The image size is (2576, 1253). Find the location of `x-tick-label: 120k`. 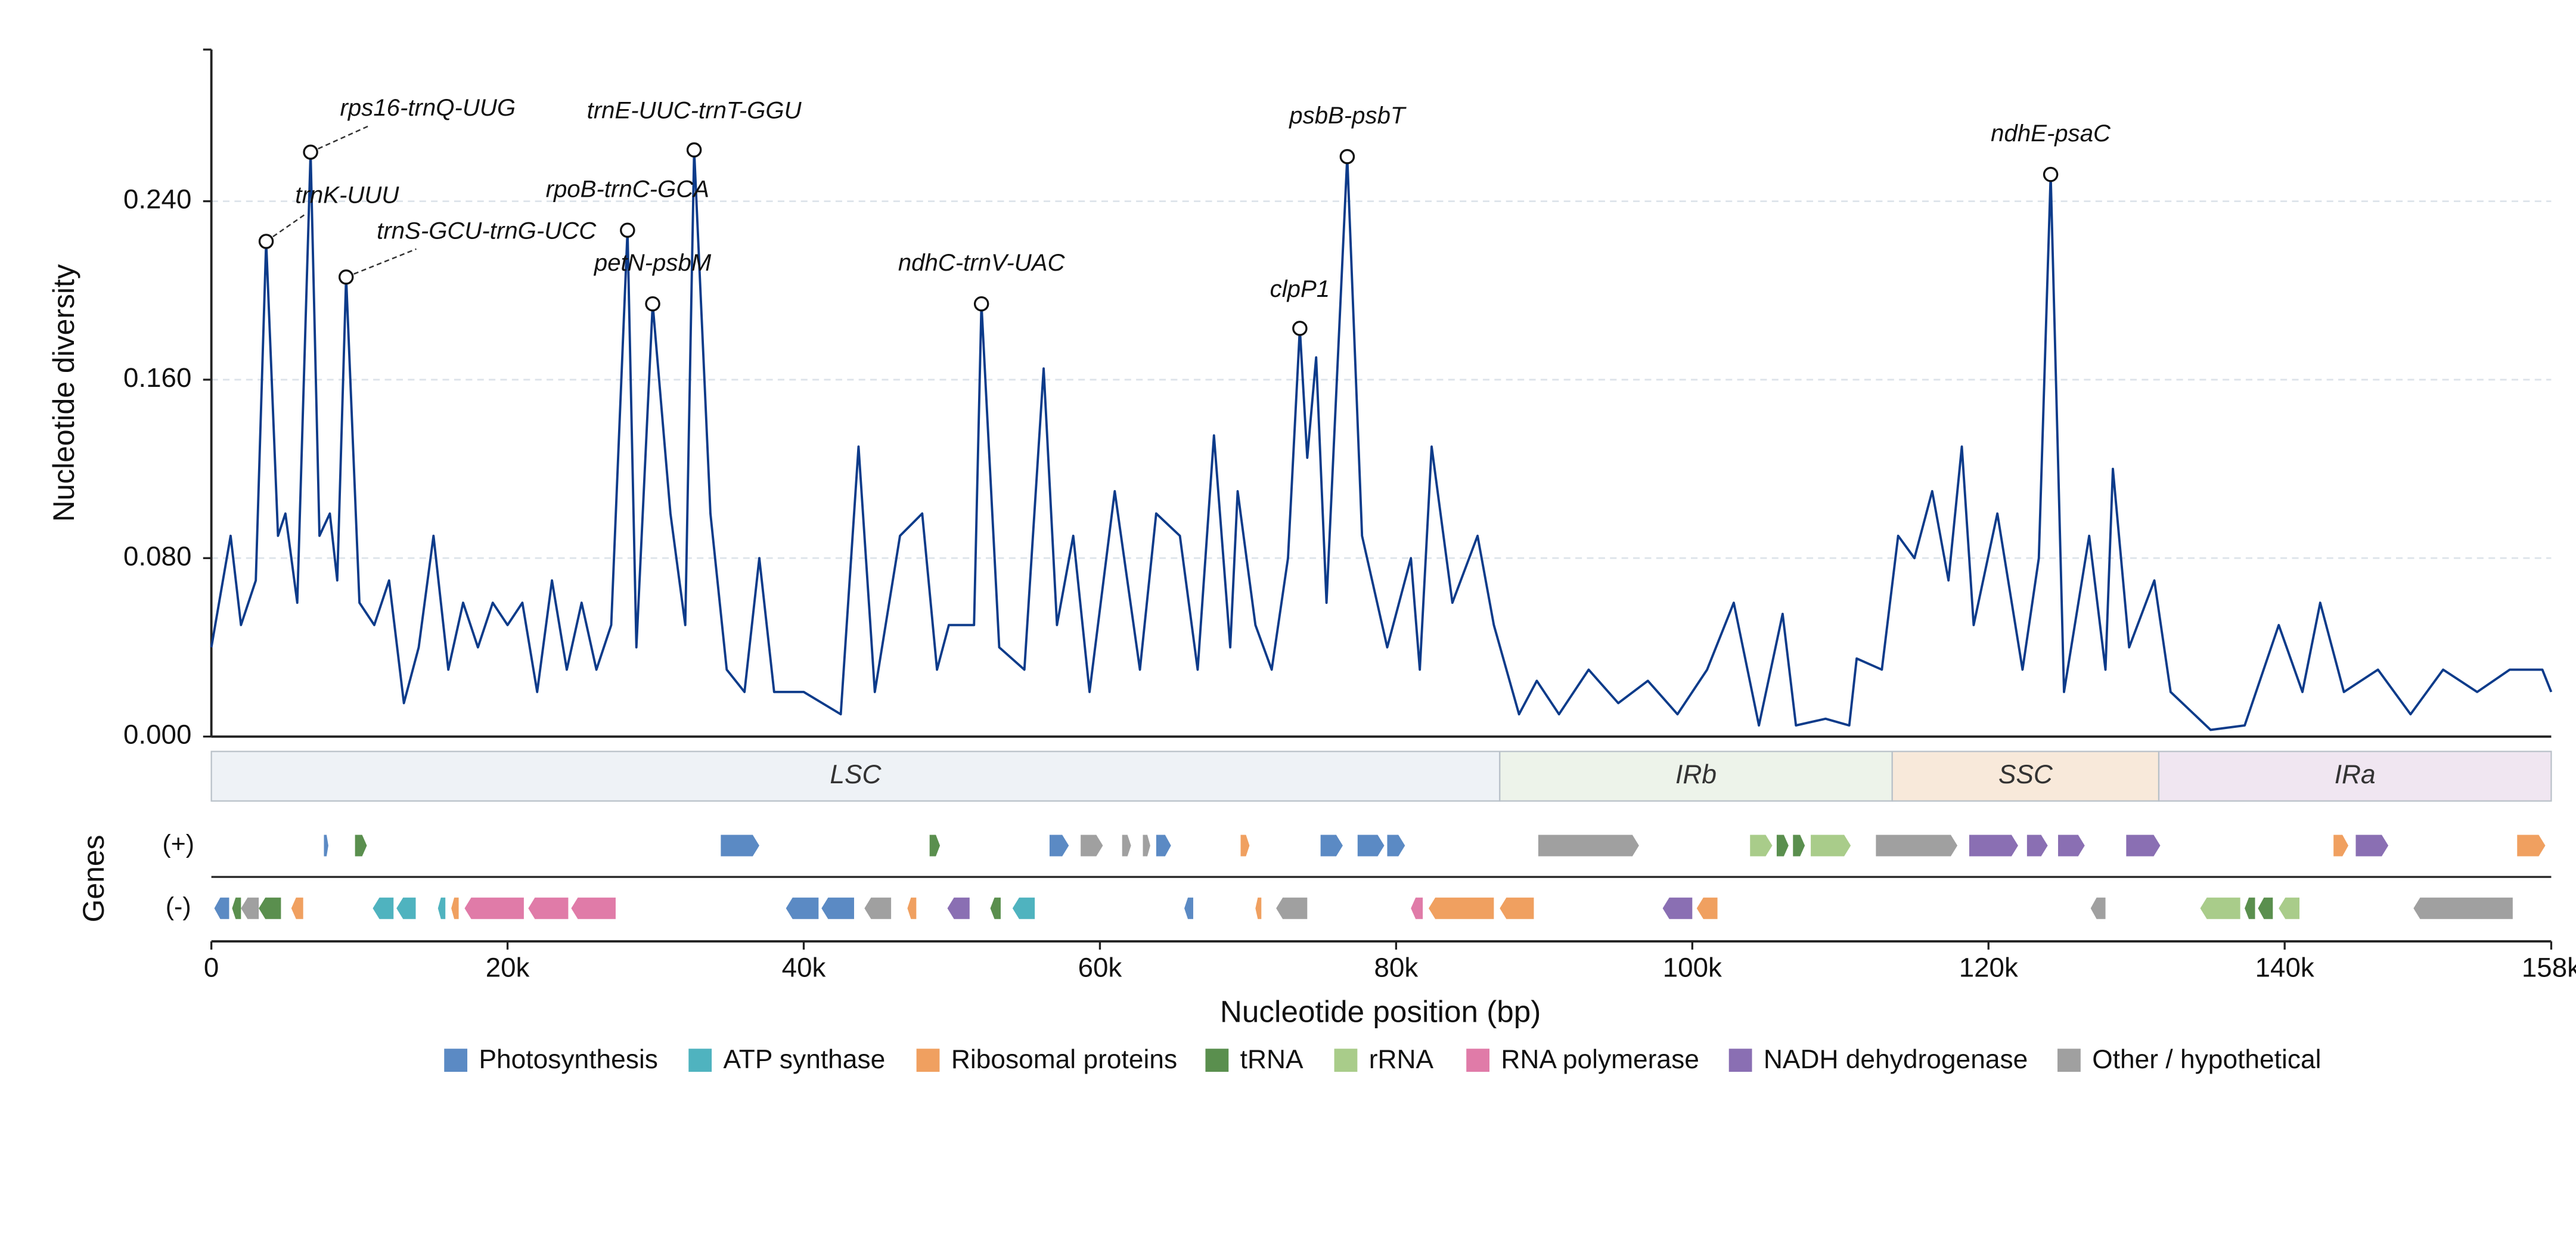

x-tick-label: 120k is located at coordinates (1989, 967).